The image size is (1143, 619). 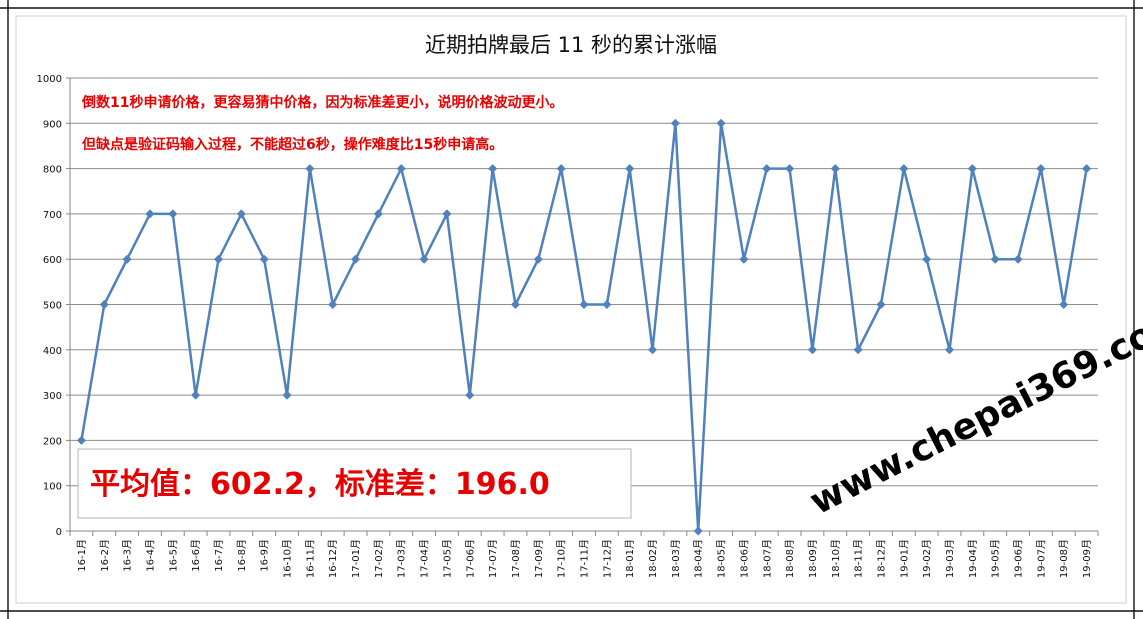 What do you see at coordinates (904, 558) in the screenshot?
I see `x-tick-label: 19-01月` at bounding box center [904, 558].